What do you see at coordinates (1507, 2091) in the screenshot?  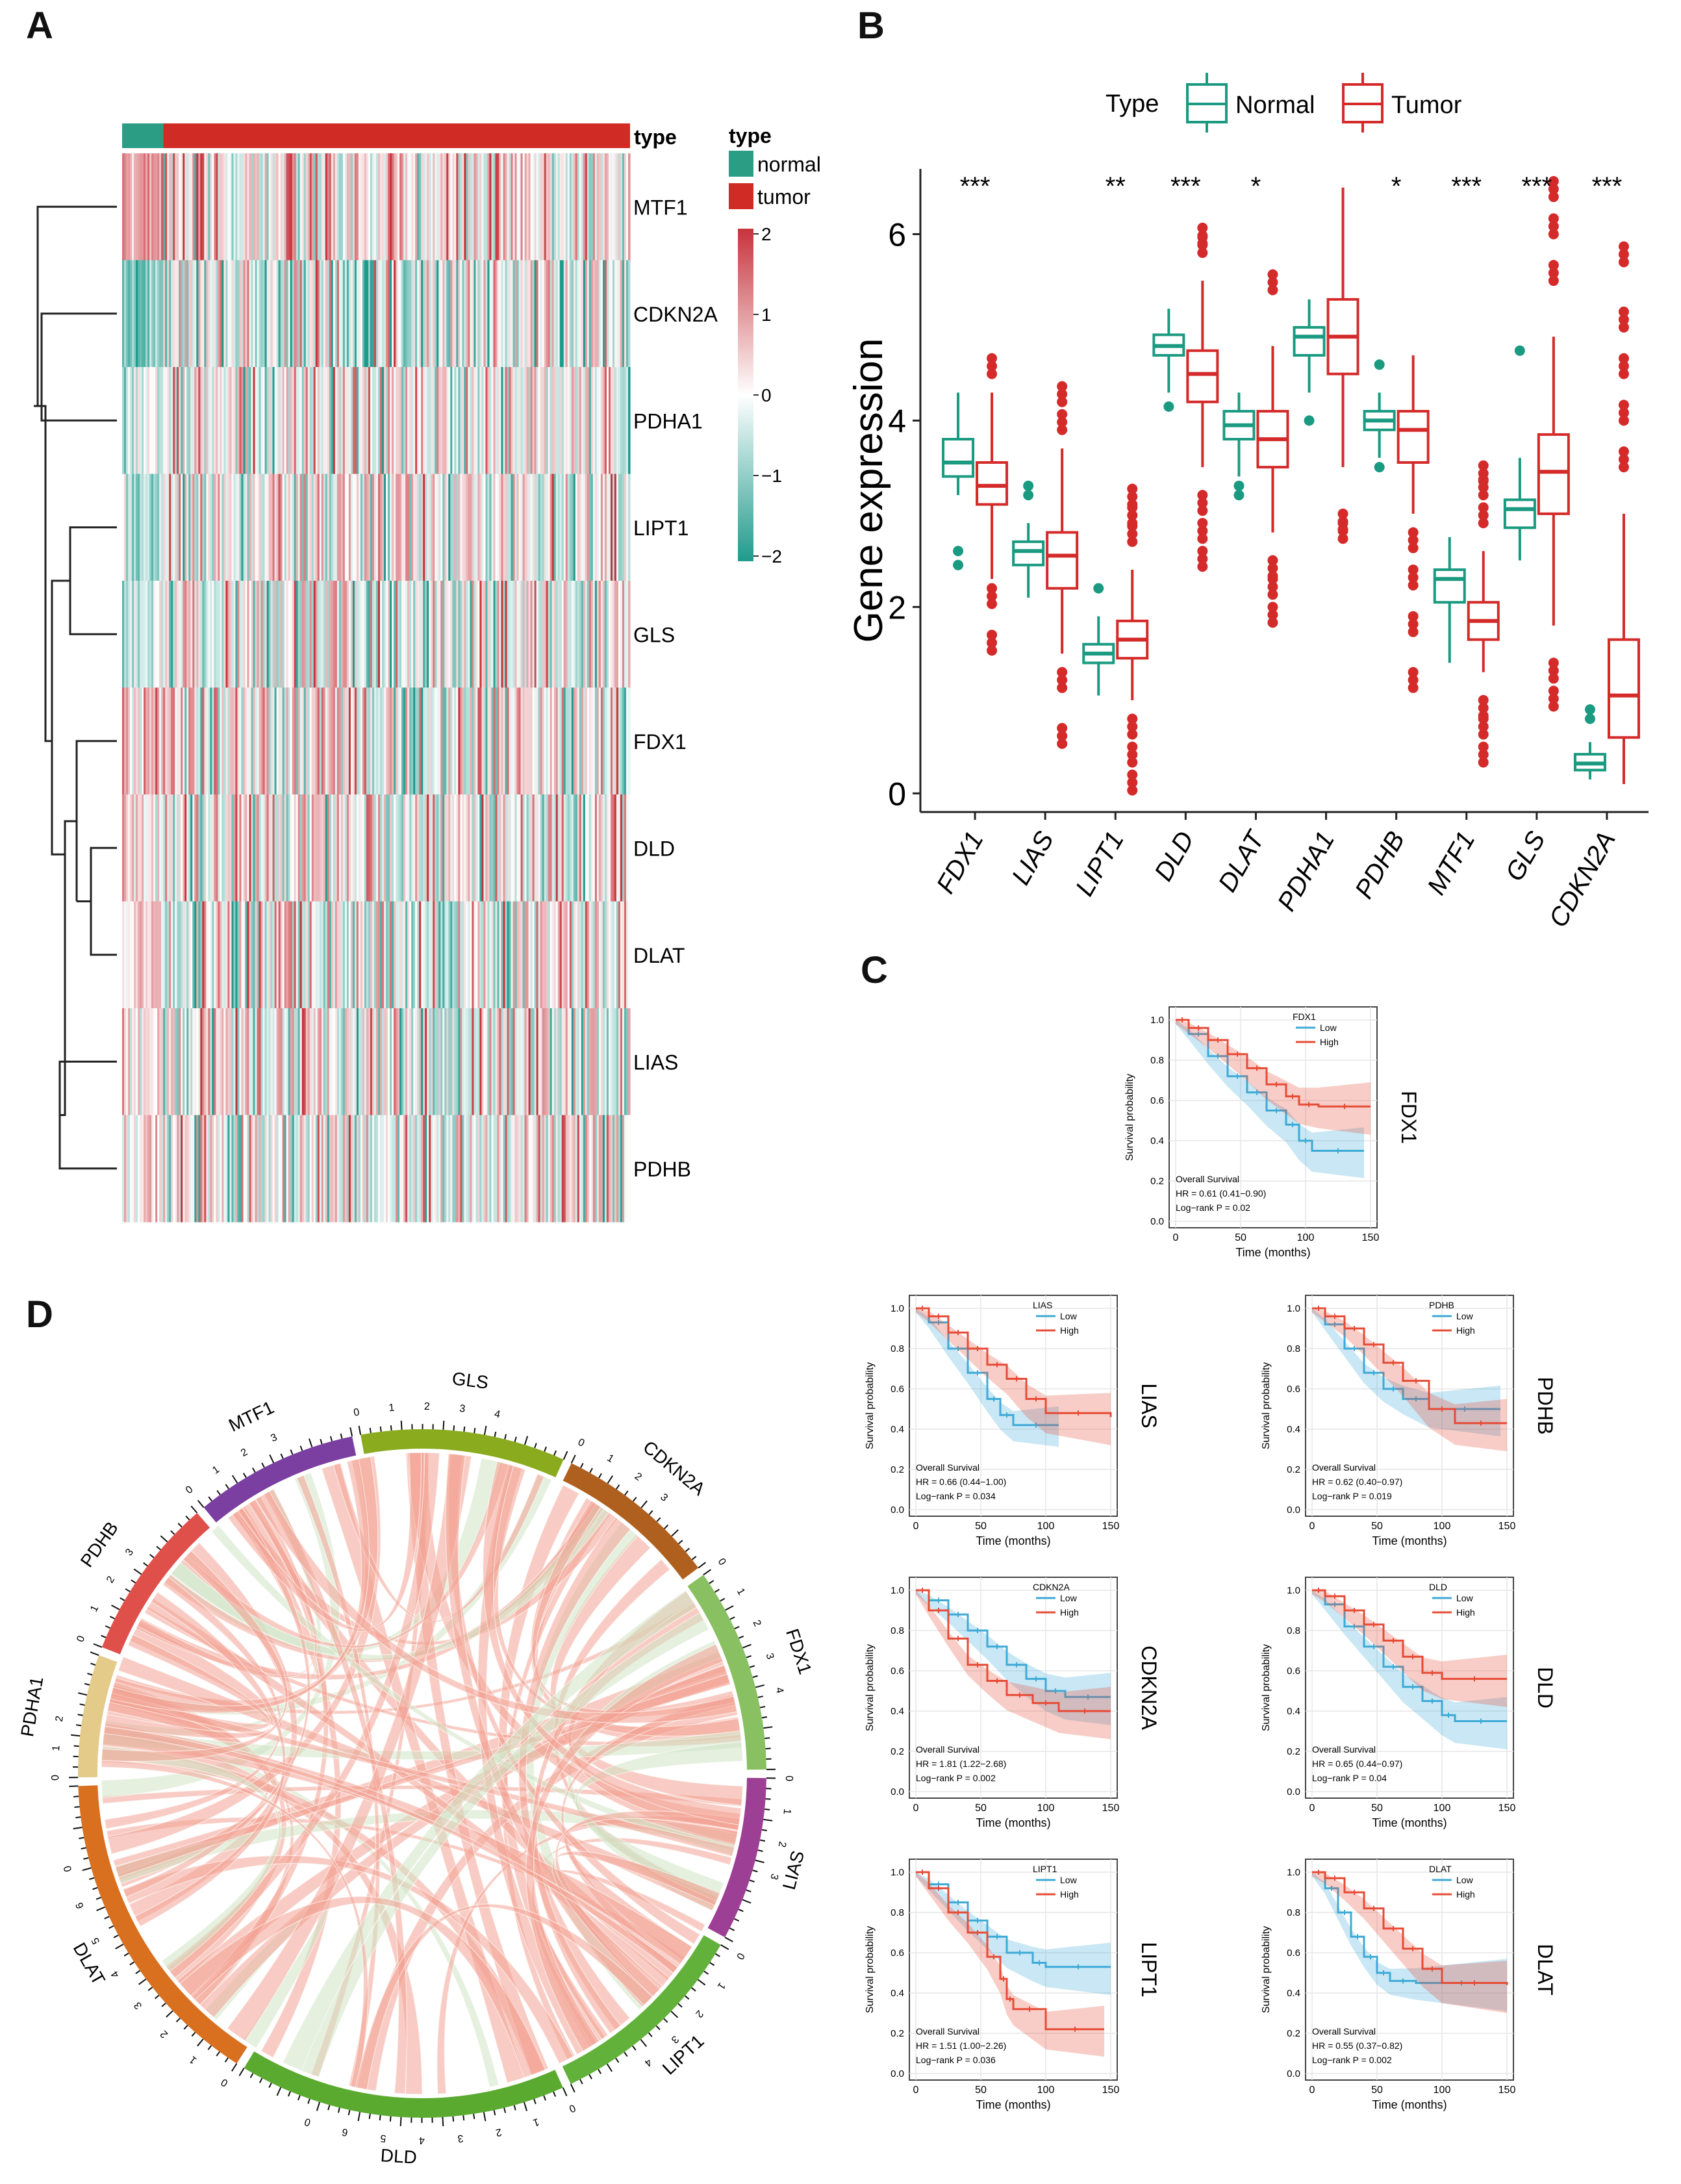 I see `km-x-tick: 150` at bounding box center [1507, 2091].